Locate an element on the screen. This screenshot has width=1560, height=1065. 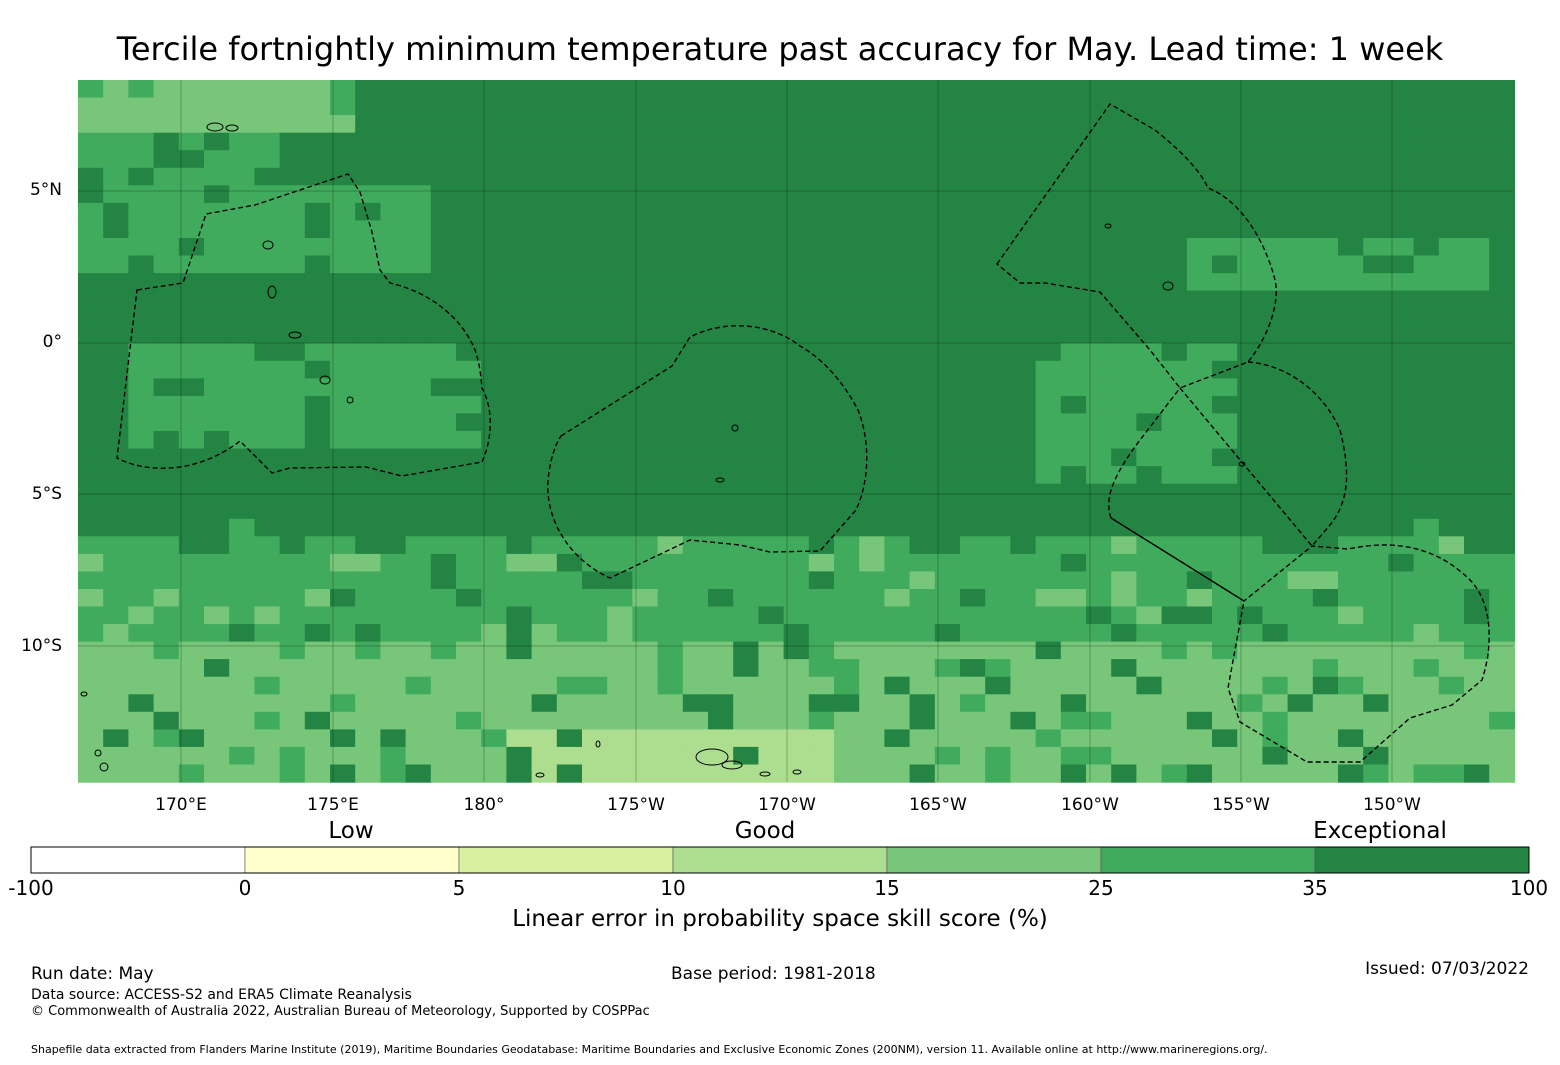
colorbar-tick: 10 is located at coordinates (673, 888).